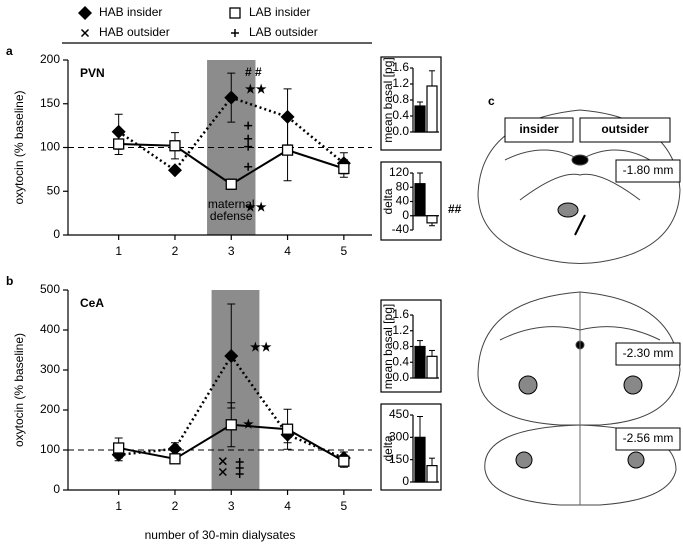 The height and width of the screenshot is (550, 683). Describe the element at coordinates (344, 251) in the screenshot. I see `x-tick-label: 5` at that location.